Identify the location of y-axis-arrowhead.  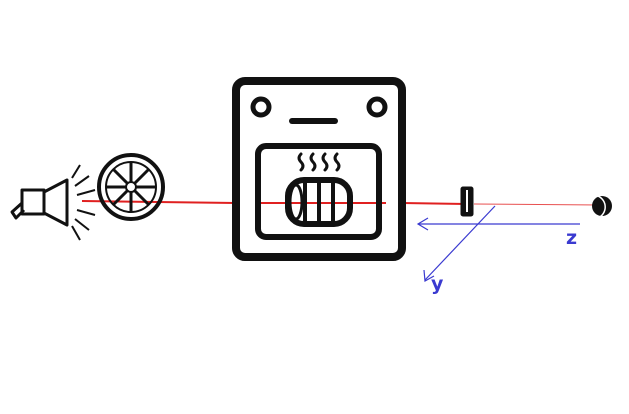
(429, 275).